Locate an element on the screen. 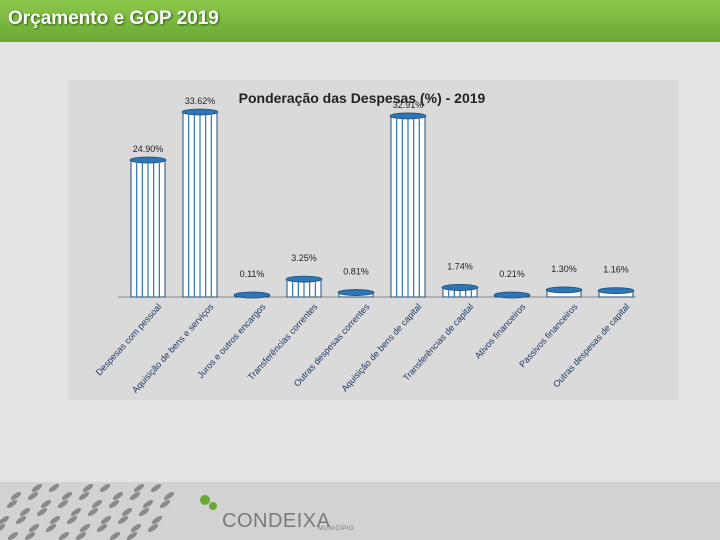 Image resolution: width=720 pixels, height=540 pixels. data-label: 1.16% is located at coordinates (616, 270).